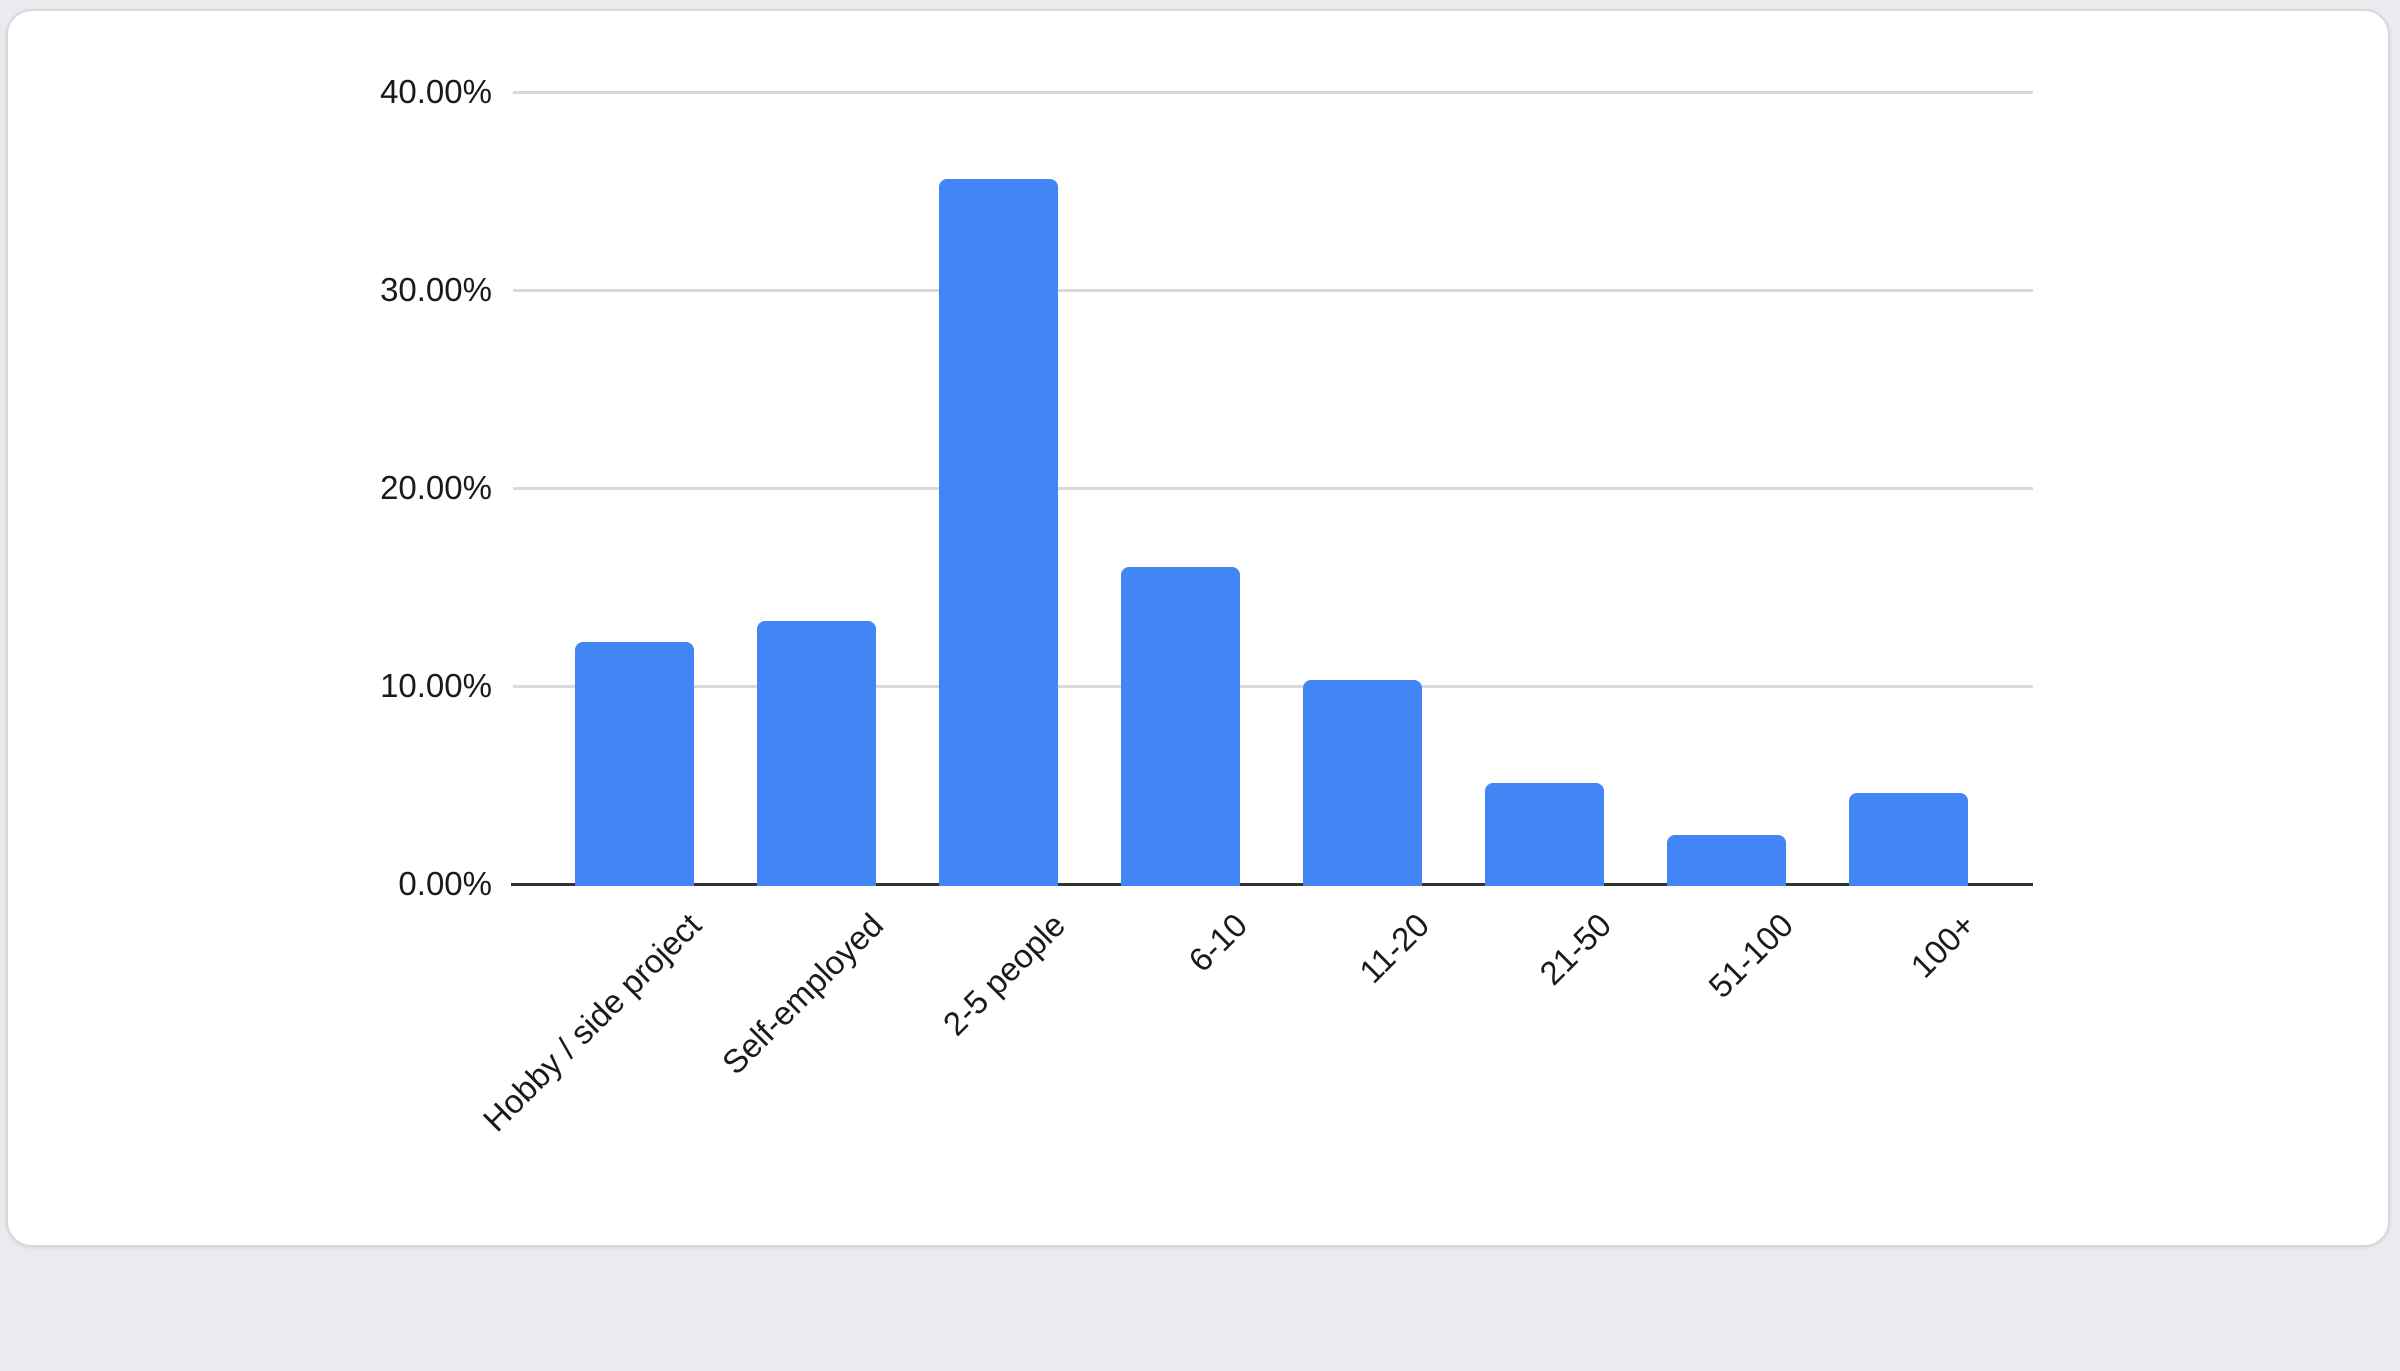 The height and width of the screenshot is (1371, 2400). Describe the element at coordinates (445, 883) in the screenshot. I see `y-axis-tick-label: 0.00%` at that location.